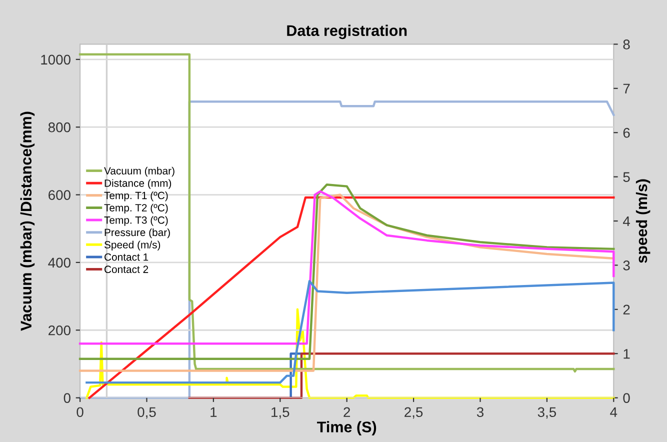 The width and height of the screenshot is (667, 442). I want to click on legend-label: Temp. T2 (ºC), so click(136, 209).